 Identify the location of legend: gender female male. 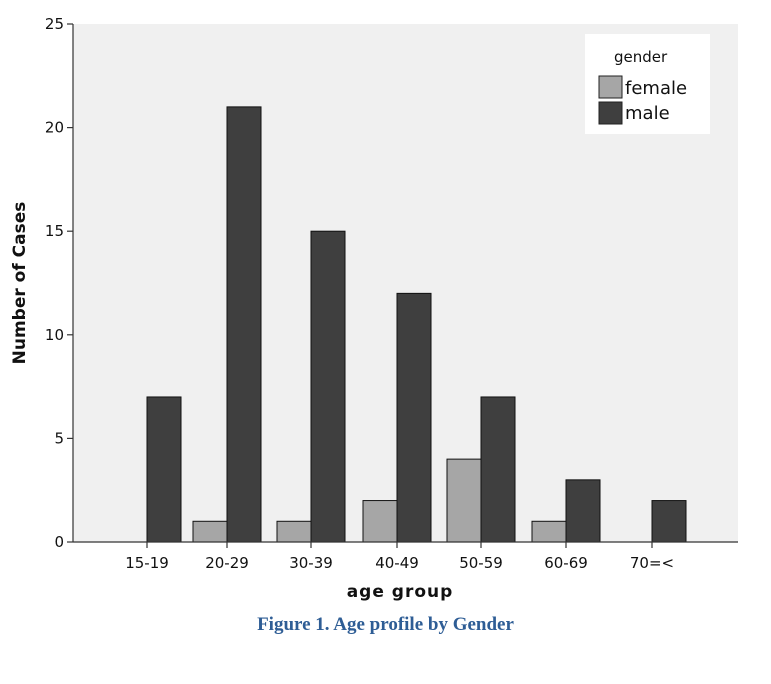
(647, 84).